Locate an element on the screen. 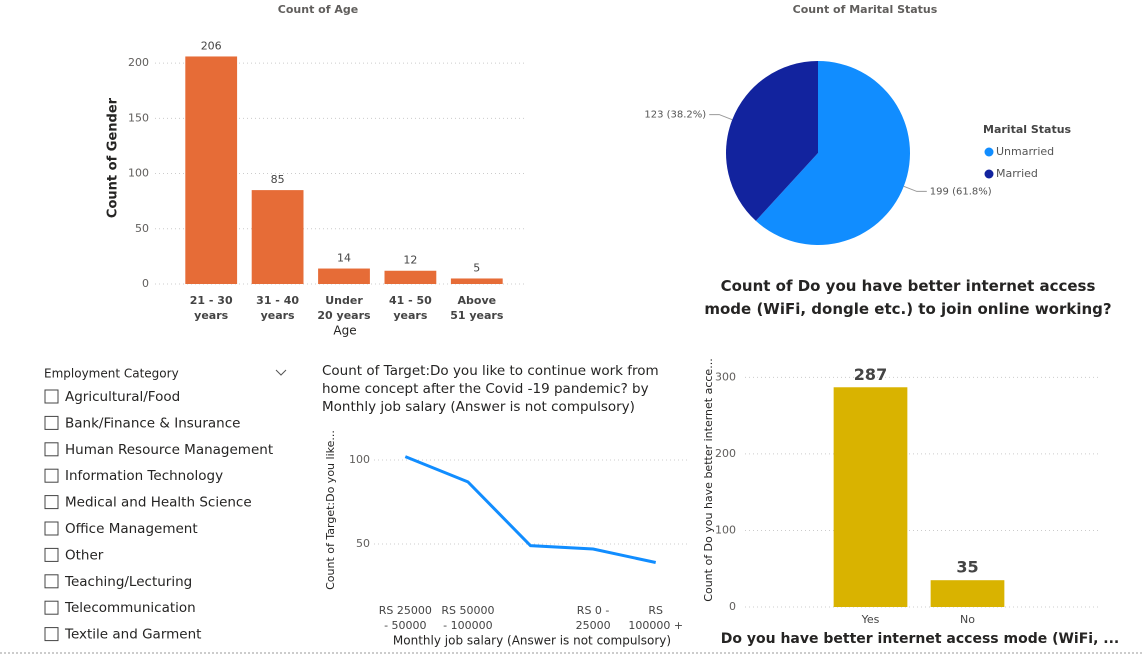  y-tick-label: 150 is located at coordinates (138, 117).